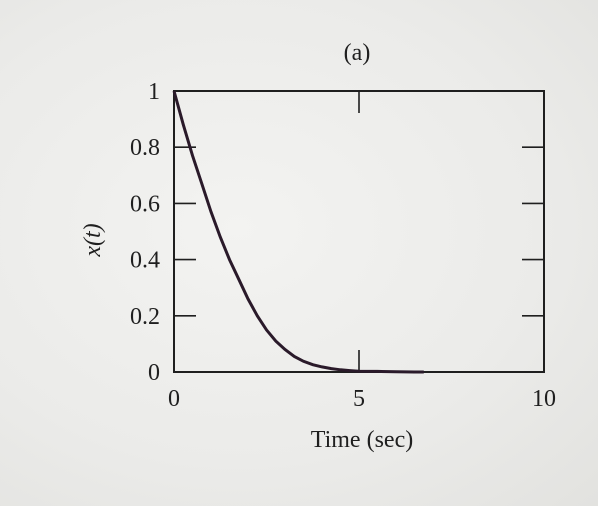  What do you see at coordinates (174, 399) in the screenshot?
I see `x-tick-label: 0` at bounding box center [174, 399].